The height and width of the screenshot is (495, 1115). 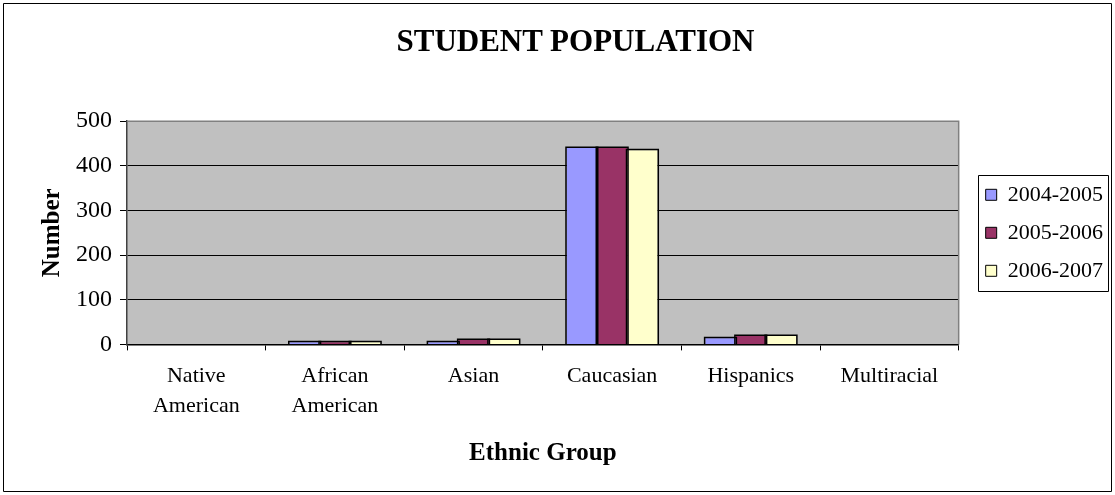 What do you see at coordinates (889, 374) in the screenshot?
I see `x-tick-label: Multiracial` at bounding box center [889, 374].